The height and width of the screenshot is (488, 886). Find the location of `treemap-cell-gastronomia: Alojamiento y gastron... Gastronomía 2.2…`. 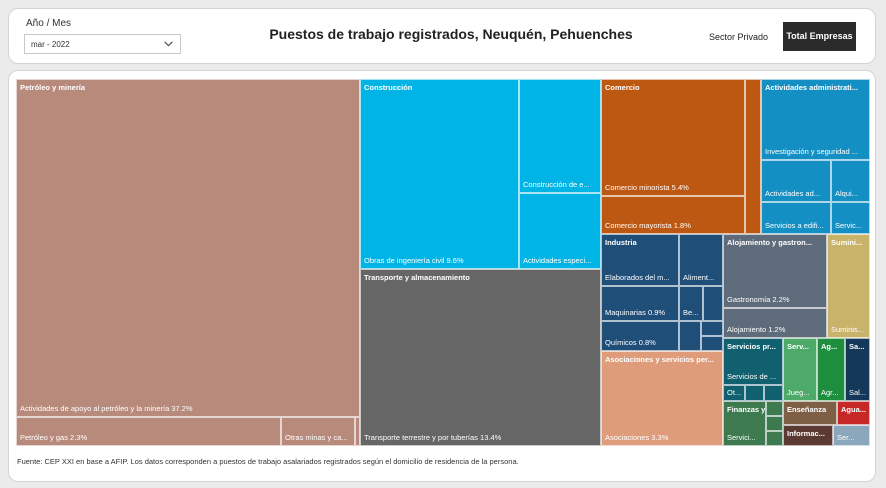

treemap-cell-gastronomia: Alojamiento y gastron... Gastronomía 2.2… is located at coordinates (775, 271).